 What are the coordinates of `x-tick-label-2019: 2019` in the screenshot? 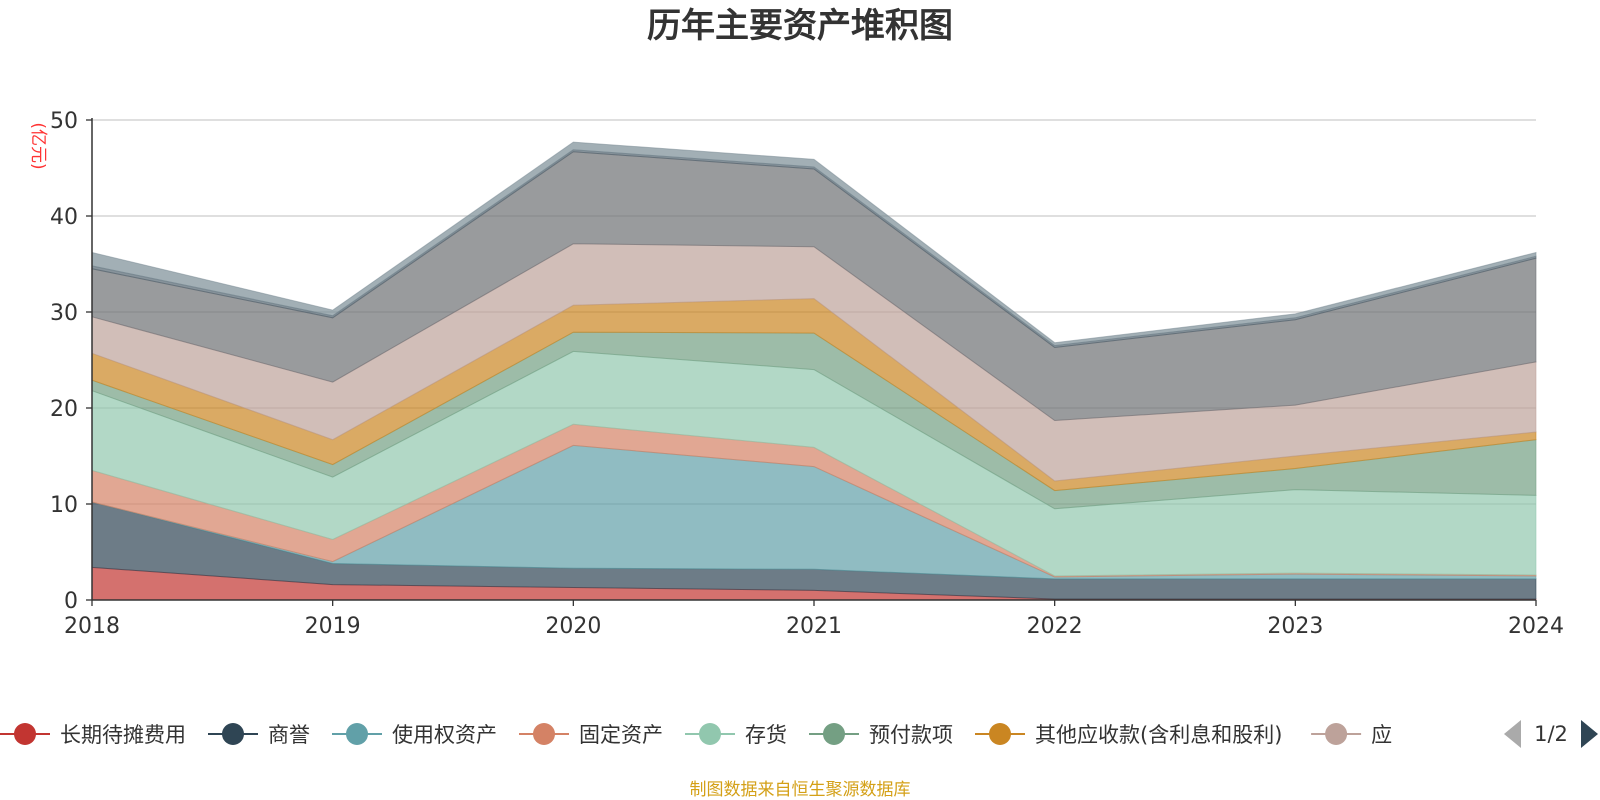 It's located at (333, 626).